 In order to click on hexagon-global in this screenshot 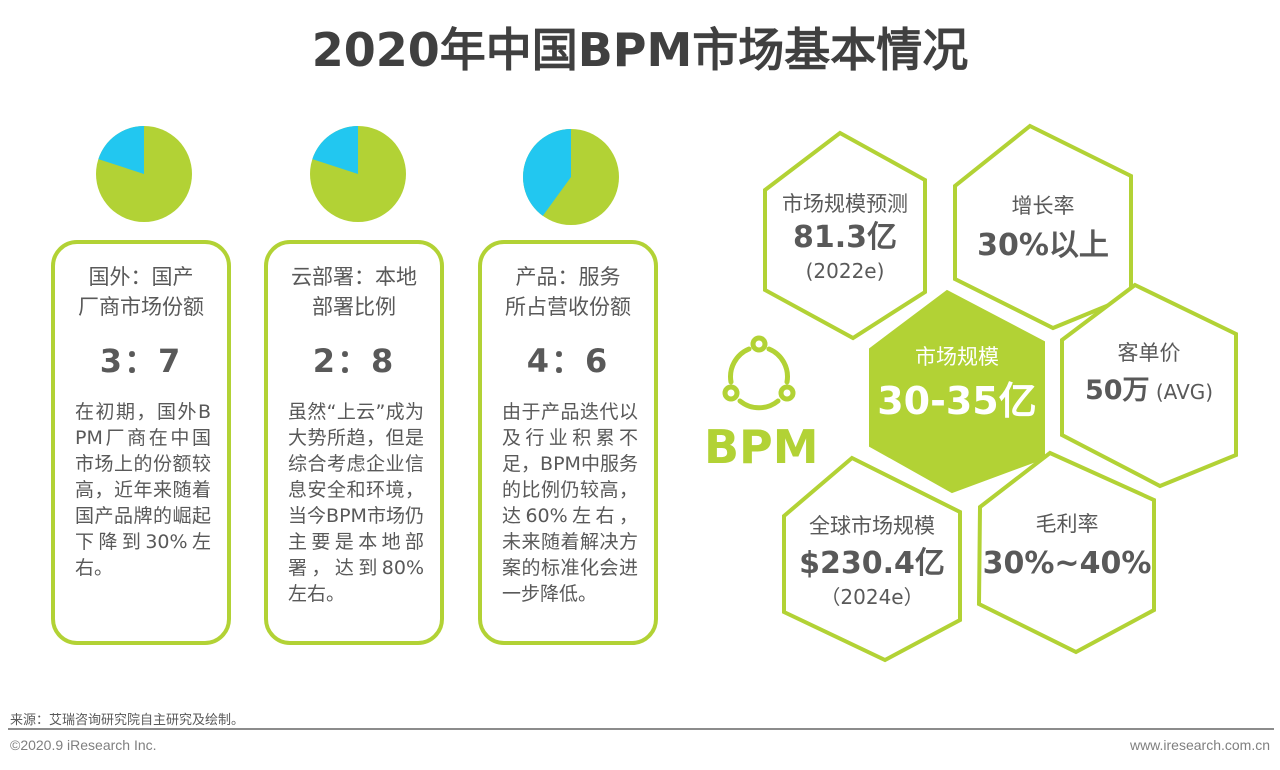, I will do `click(872, 559)`.